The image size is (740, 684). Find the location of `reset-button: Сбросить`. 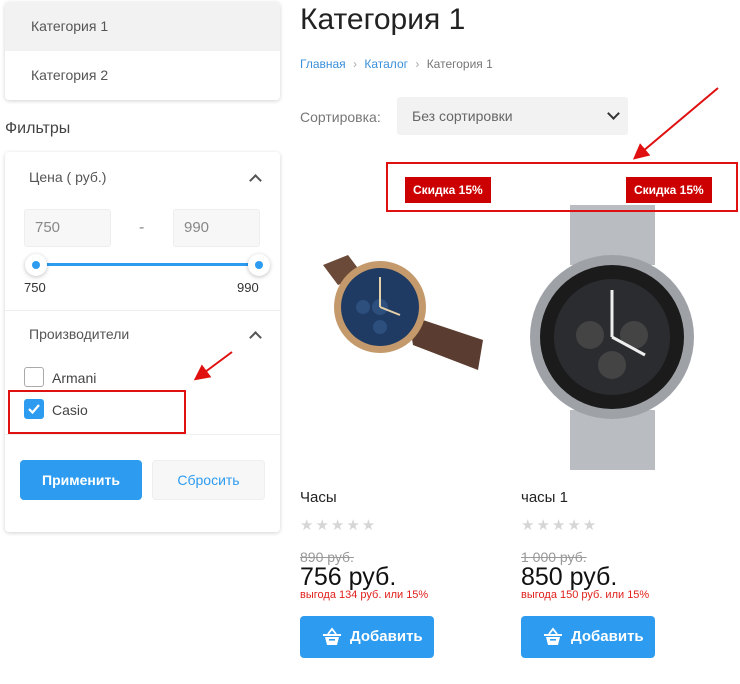

reset-button: Сбросить is located at coordinates (208, 480).